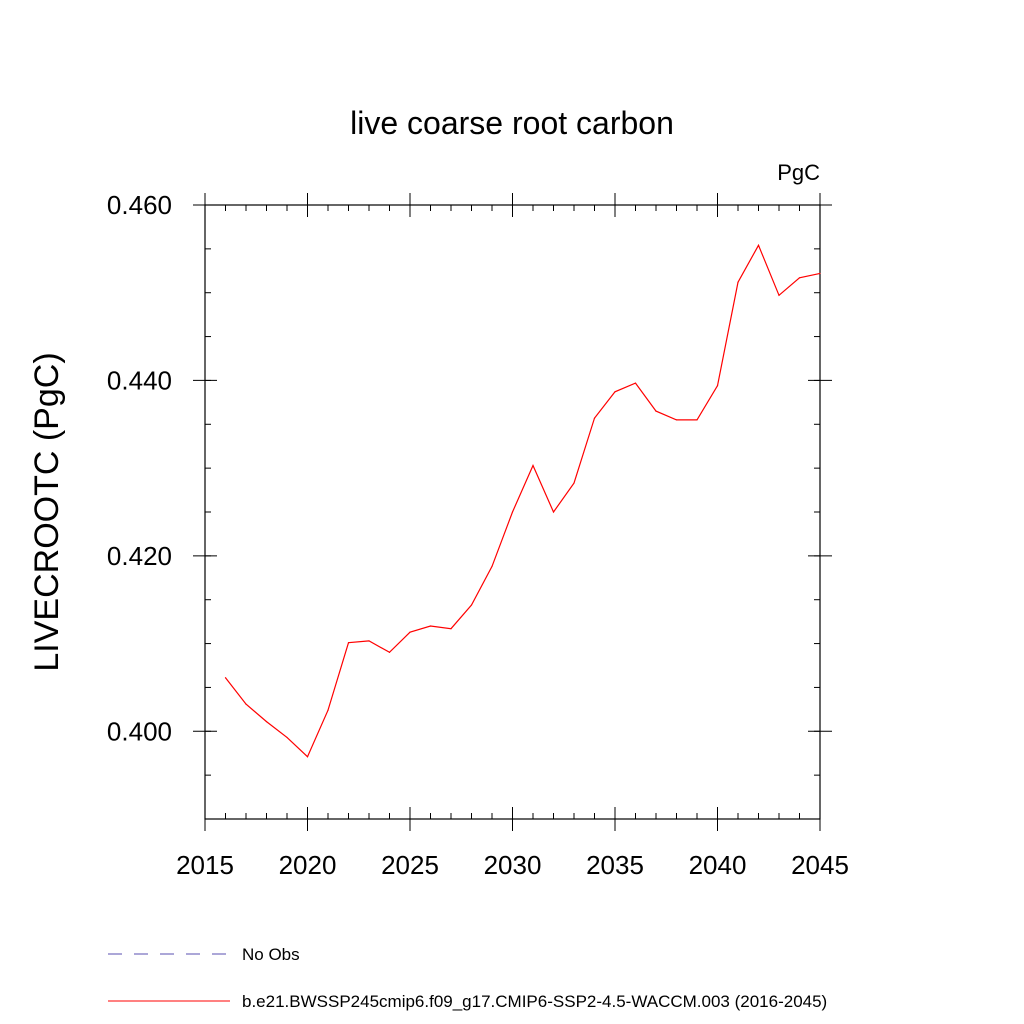 The image size is (1024, 1024). Describe the element at coordinates (512, 123) in the screenshot. I see `chart-title: live coarse root carbon` at that location.